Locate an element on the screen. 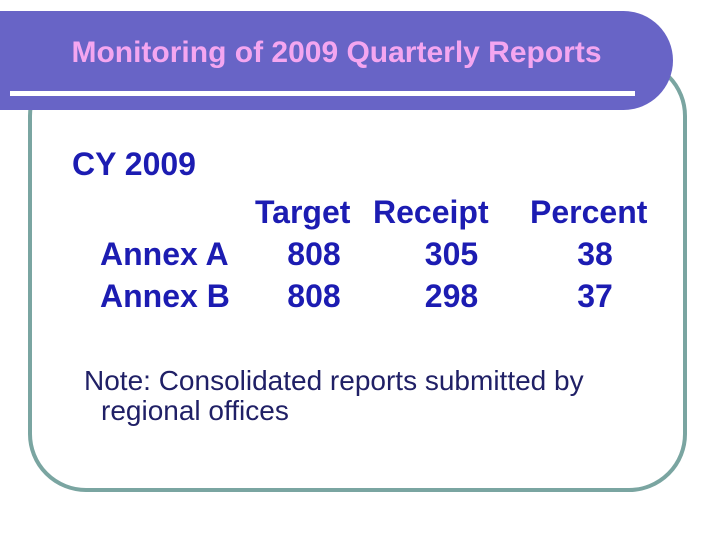 This screenshot has height=540, width=720. table-header-row: Target Receipt Percent is located at coordinates (380, 212).